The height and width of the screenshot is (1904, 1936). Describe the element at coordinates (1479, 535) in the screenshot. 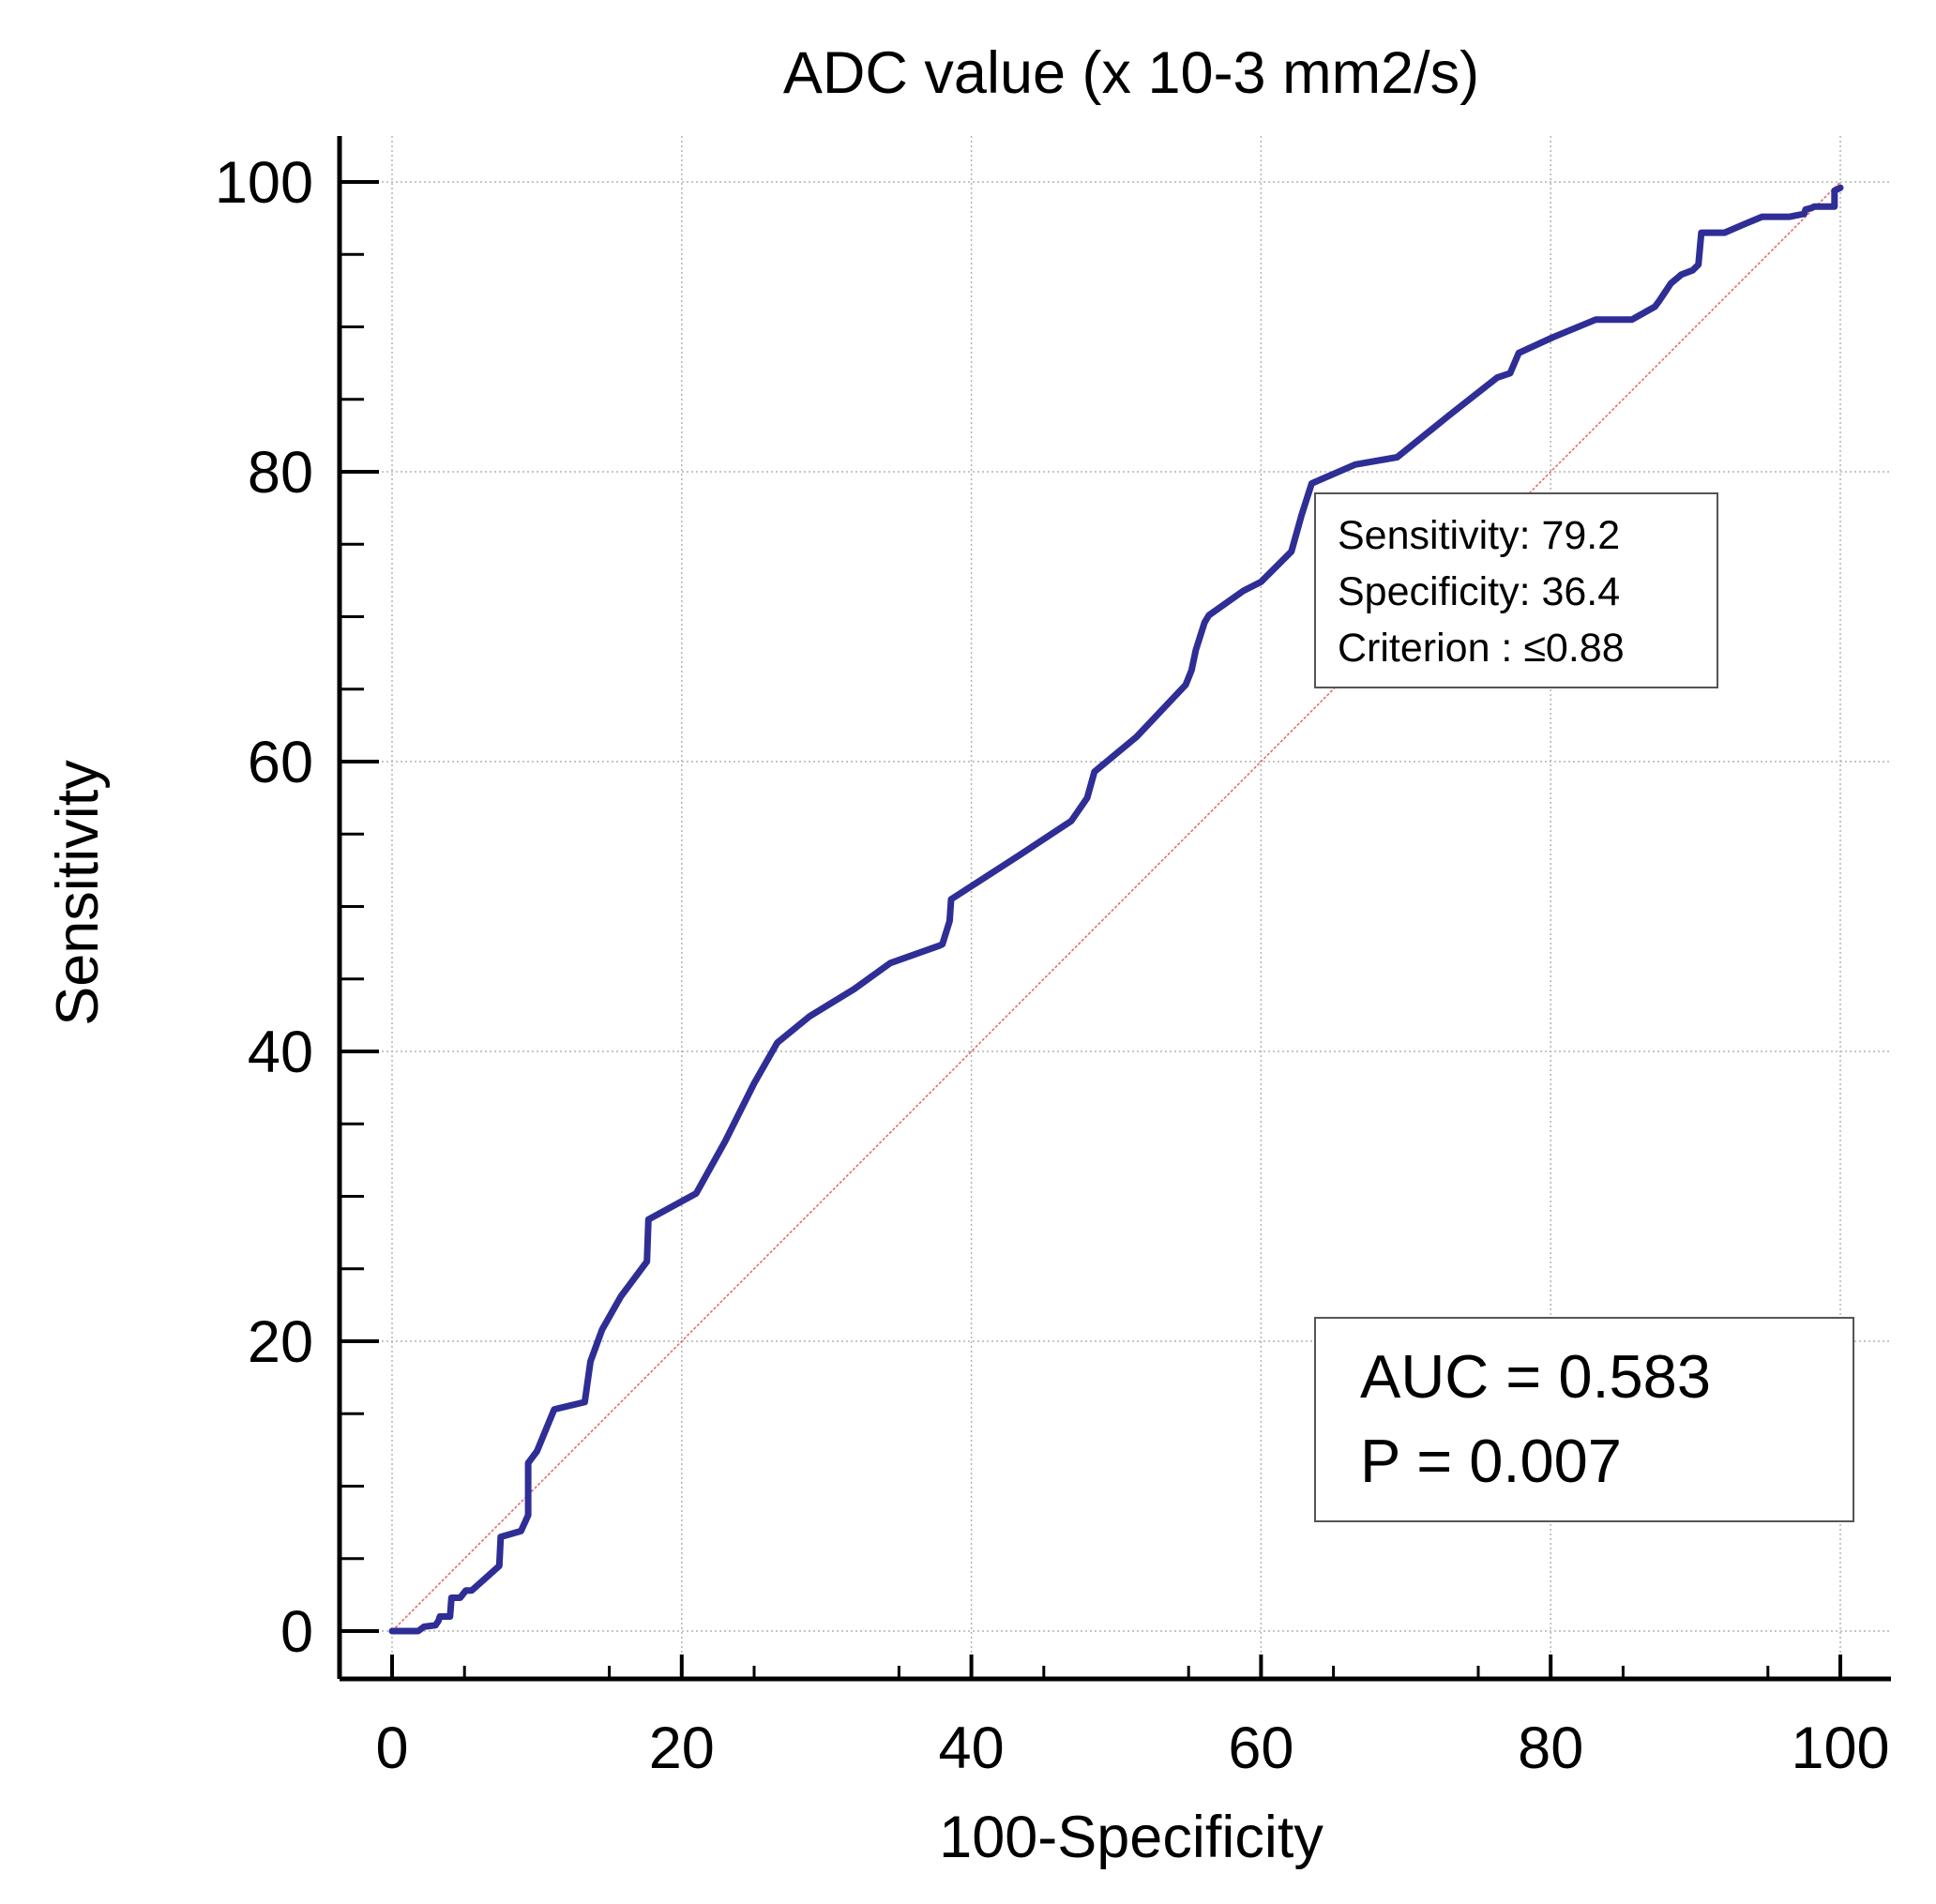

I see `sensitivity-text: Sensitivity: 79.2` at that location.